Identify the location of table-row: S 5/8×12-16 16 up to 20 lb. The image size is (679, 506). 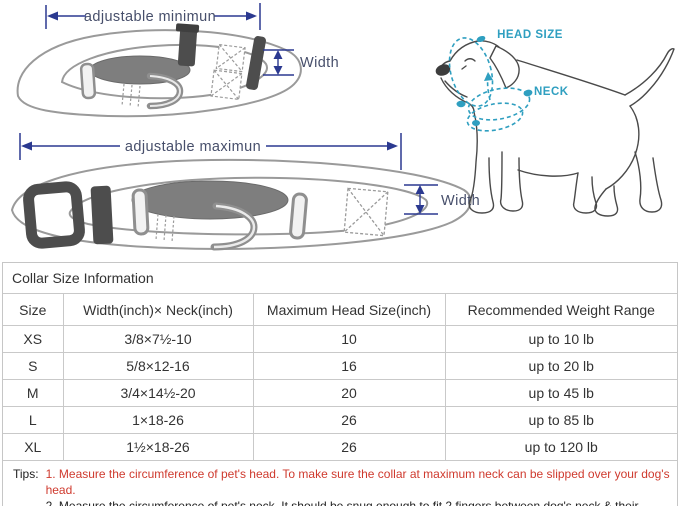
(340, 366).